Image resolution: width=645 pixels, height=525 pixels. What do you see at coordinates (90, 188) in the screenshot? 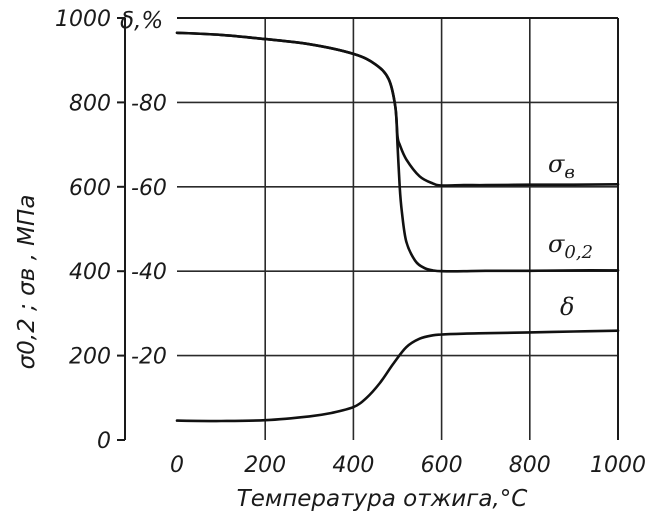
I see `y-tick-label-600: 600` at bounding box center [90, 188].